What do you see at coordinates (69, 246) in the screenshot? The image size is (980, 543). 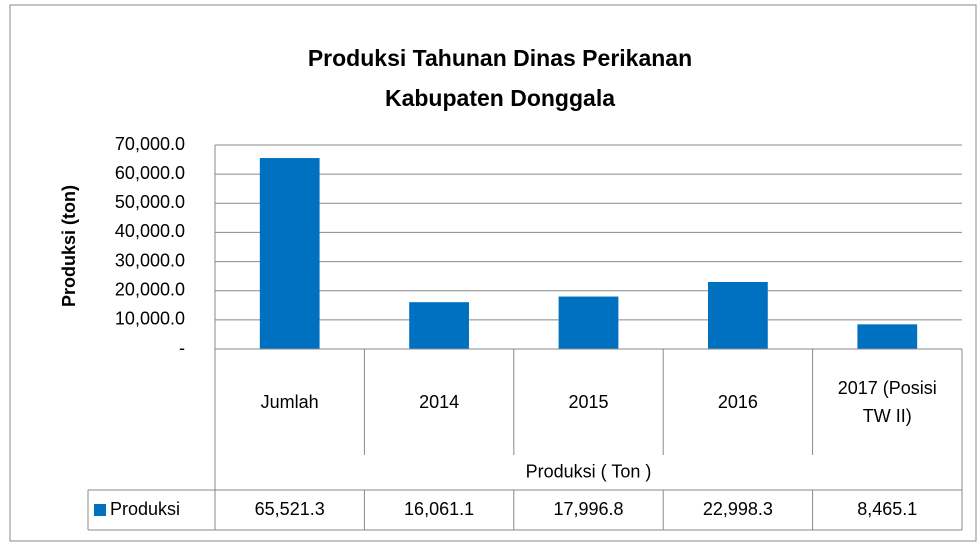 I see `y-axis-title: Produksi (ton)` at bounding box center [69, 246].